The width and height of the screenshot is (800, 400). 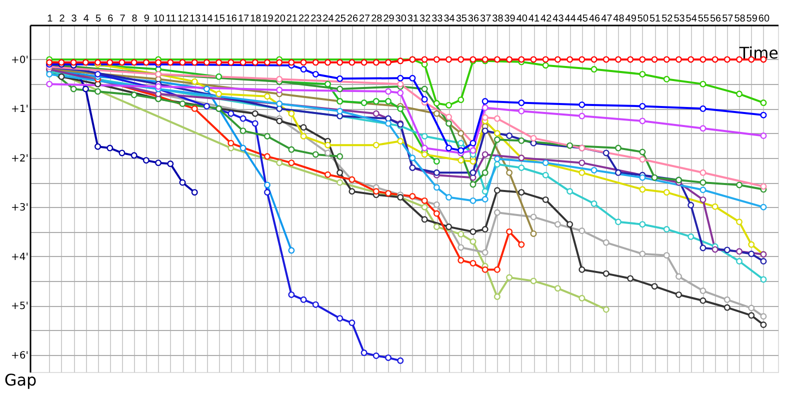 What do you see at coordinates (486, 19) in the screenshot?
I see `x-tick-label: 37` at bounding box center [486, 19].